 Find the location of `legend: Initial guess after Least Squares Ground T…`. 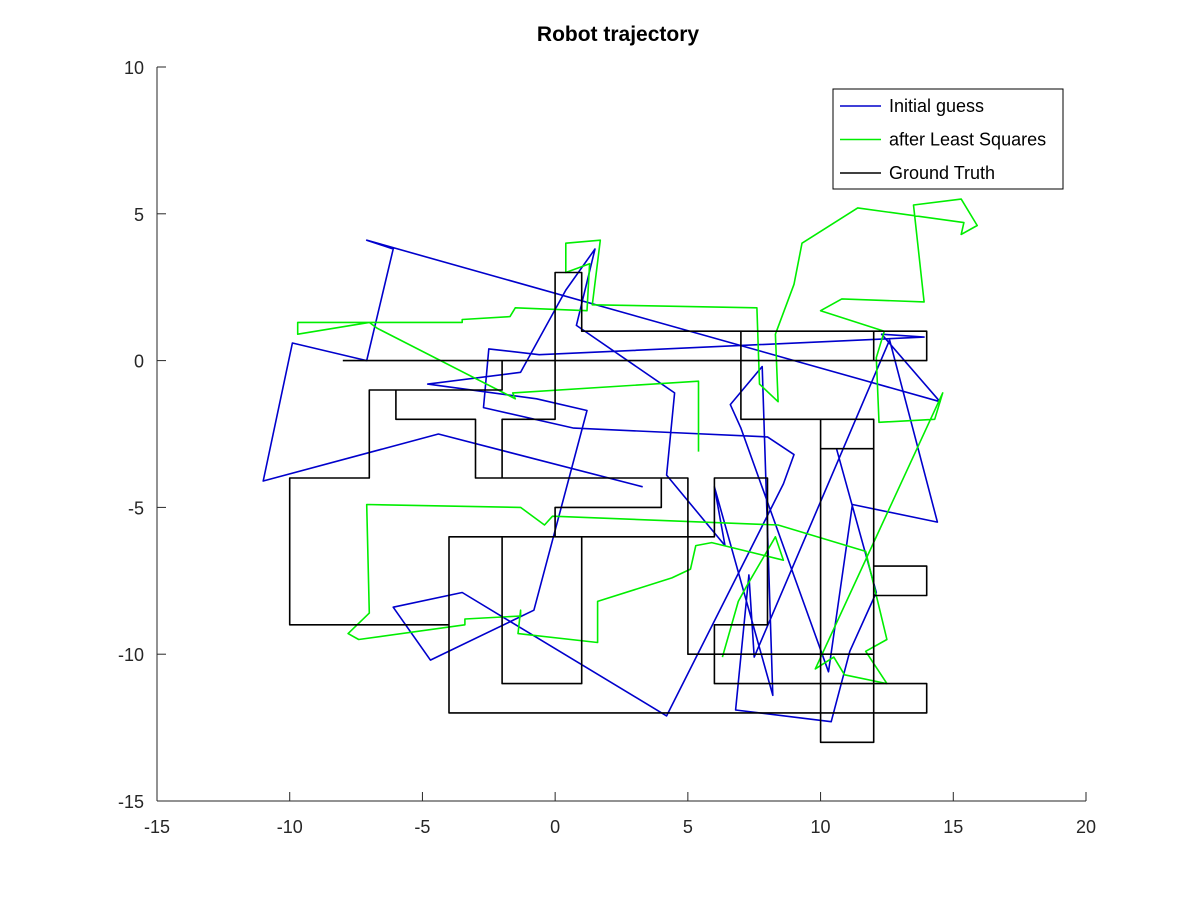

legend: Initial guess after Least Squares Ground T… is located at coordinates (948, 139).